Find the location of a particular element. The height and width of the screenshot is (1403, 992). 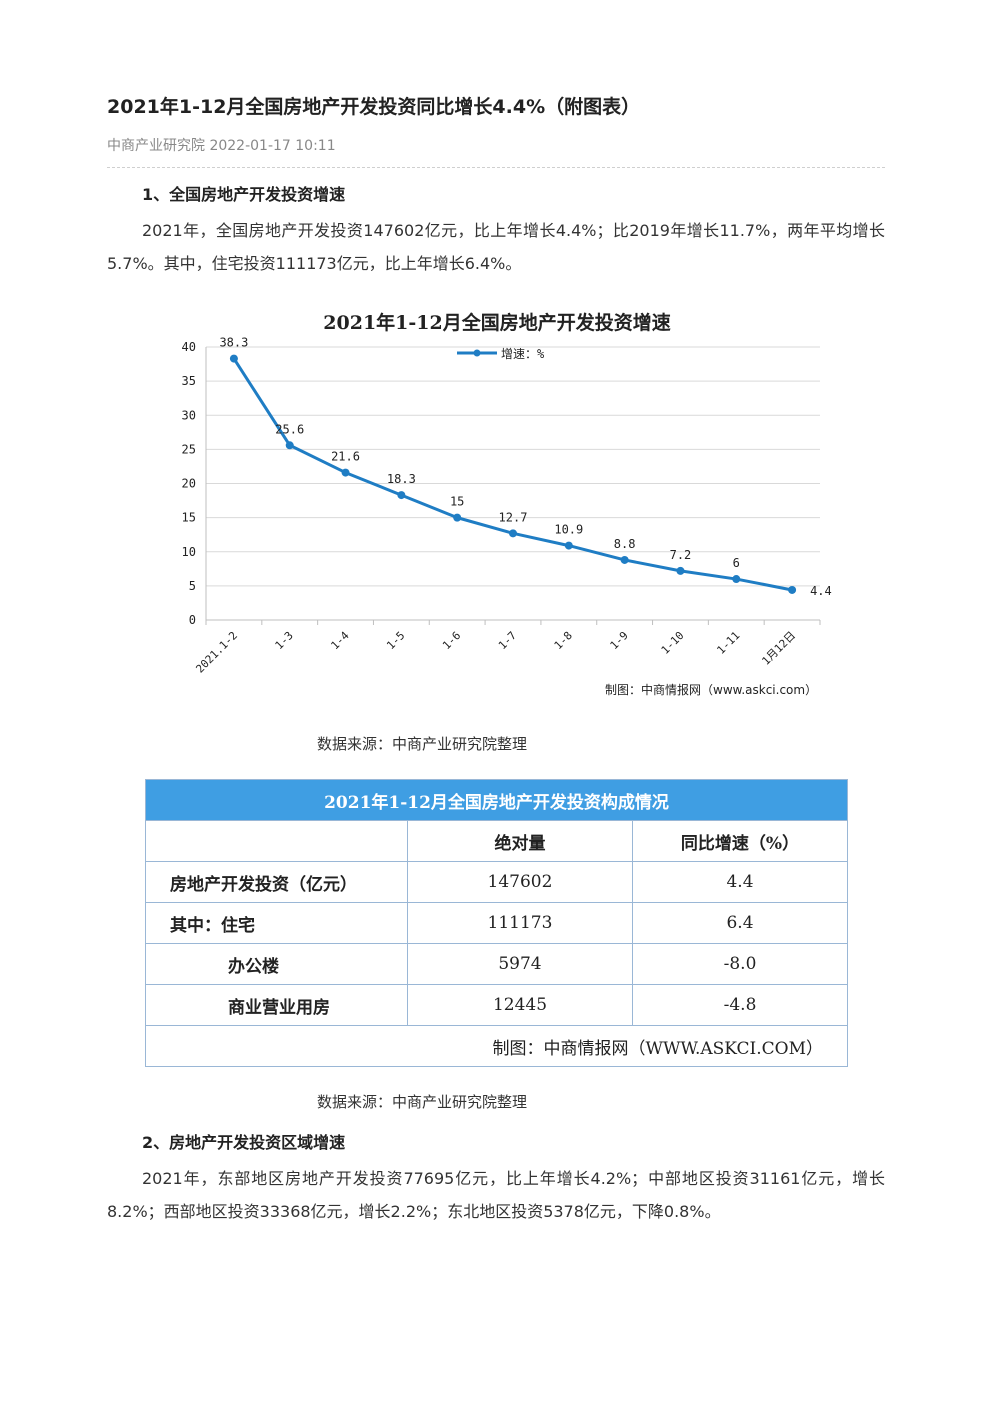

data-label: 21.6 is located at coordinates (345, 457).